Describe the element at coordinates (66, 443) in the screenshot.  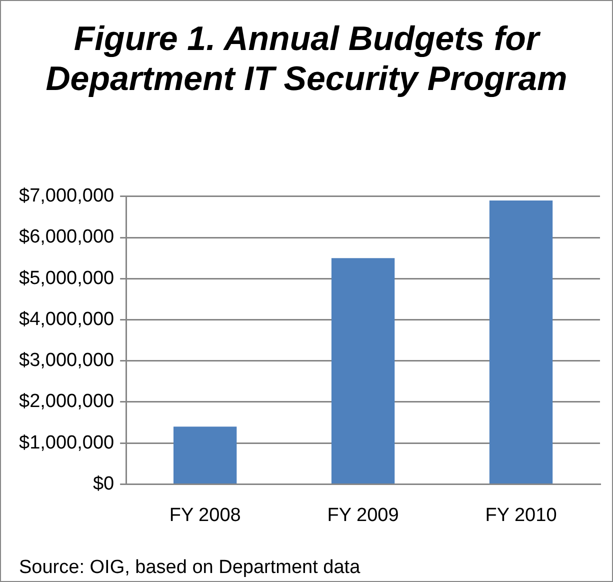
I see `y-tick-label: $1,000,000` at that location.